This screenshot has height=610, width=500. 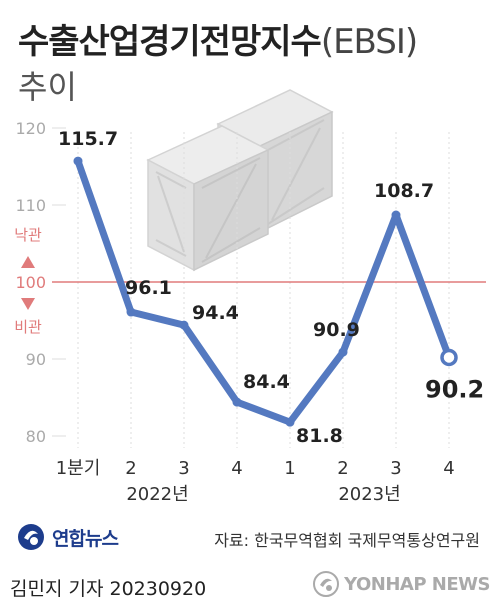 What do you see at coordinates (88, 139) in the screenshot?
I see `data-label: 115.7` at bounding box center [88, 139].